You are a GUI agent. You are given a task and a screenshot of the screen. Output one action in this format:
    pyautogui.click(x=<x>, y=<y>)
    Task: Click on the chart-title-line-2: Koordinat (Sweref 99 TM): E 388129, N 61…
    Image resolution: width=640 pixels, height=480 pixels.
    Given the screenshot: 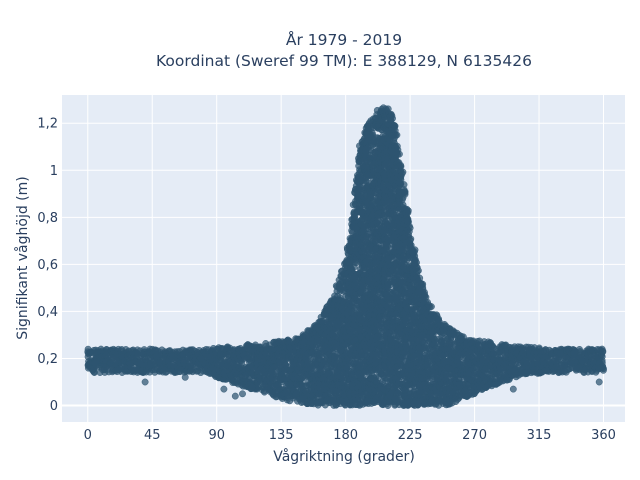 What is the action you would take?
    pyautogui.click(x=344, y=61)
    